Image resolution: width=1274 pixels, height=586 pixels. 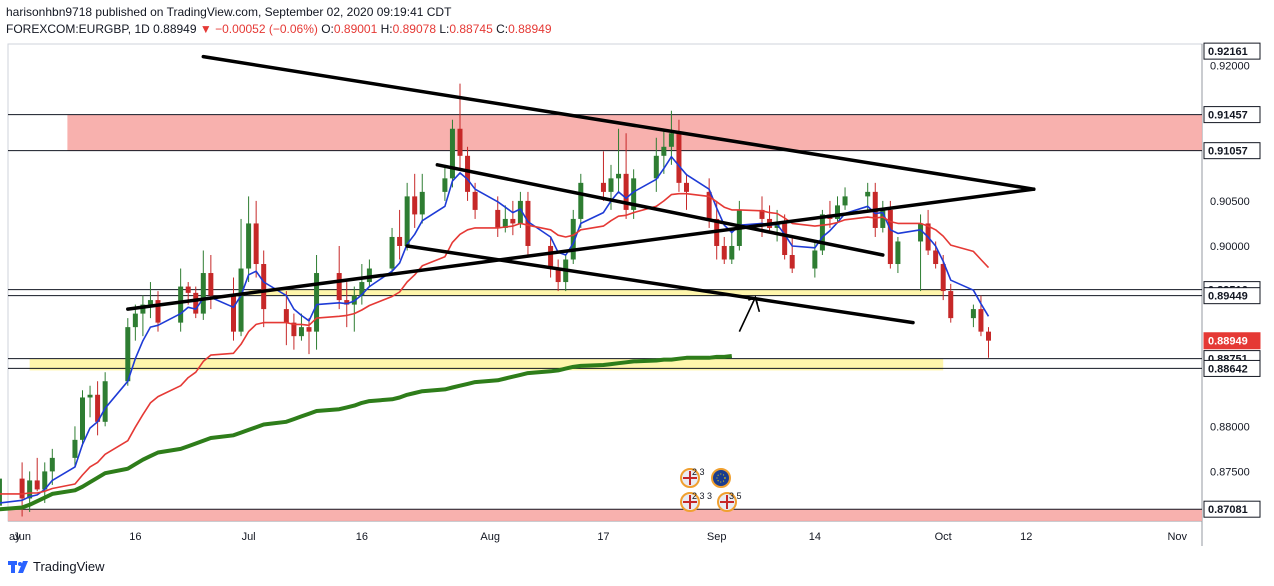 I want to click on symbol-label: FOREXCOM:EURGBP, 1D, so click(x=78, y=29).